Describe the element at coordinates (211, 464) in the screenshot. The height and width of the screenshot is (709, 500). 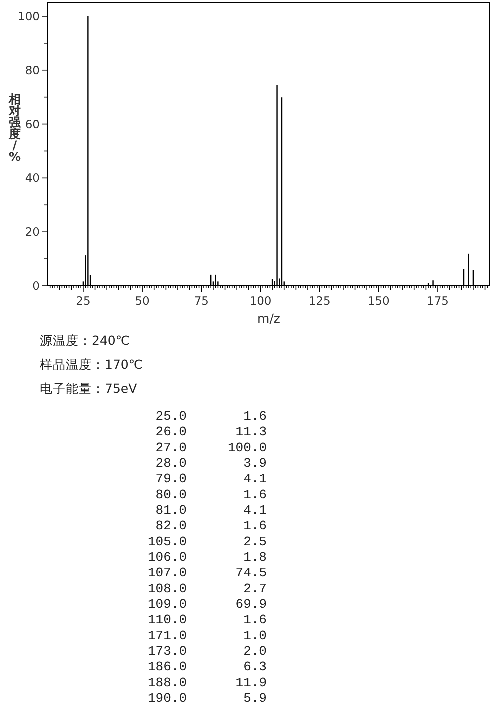
I see `text: 28.0 3.9` at that location.